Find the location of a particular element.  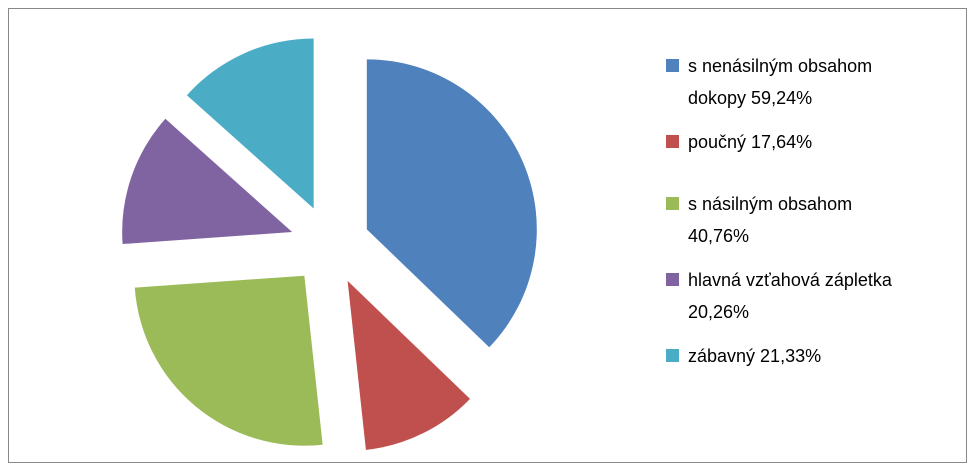

legend-item: s nenásilným obsahom dokopy 59,24% is located at coordinates (784, 82).